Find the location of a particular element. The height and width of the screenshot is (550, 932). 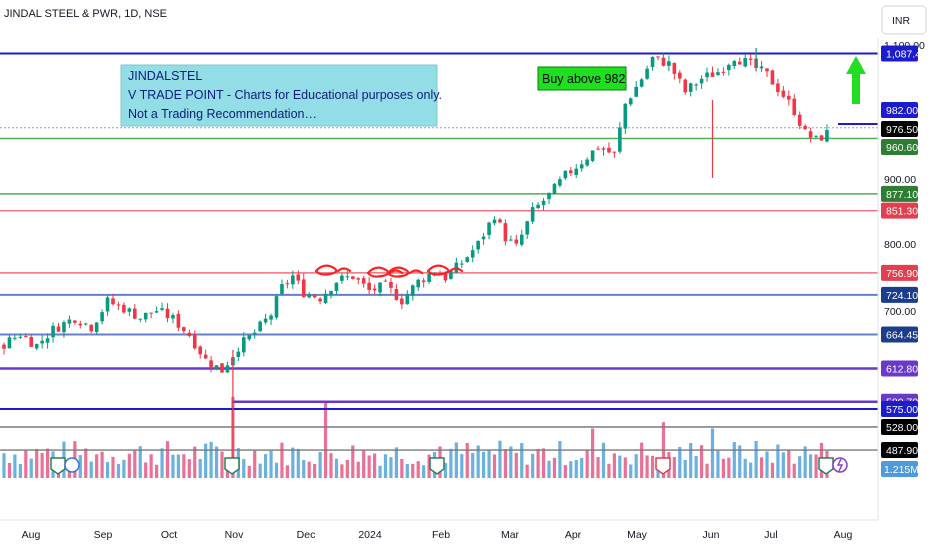

split-icon is located at coordinates (840, 465).